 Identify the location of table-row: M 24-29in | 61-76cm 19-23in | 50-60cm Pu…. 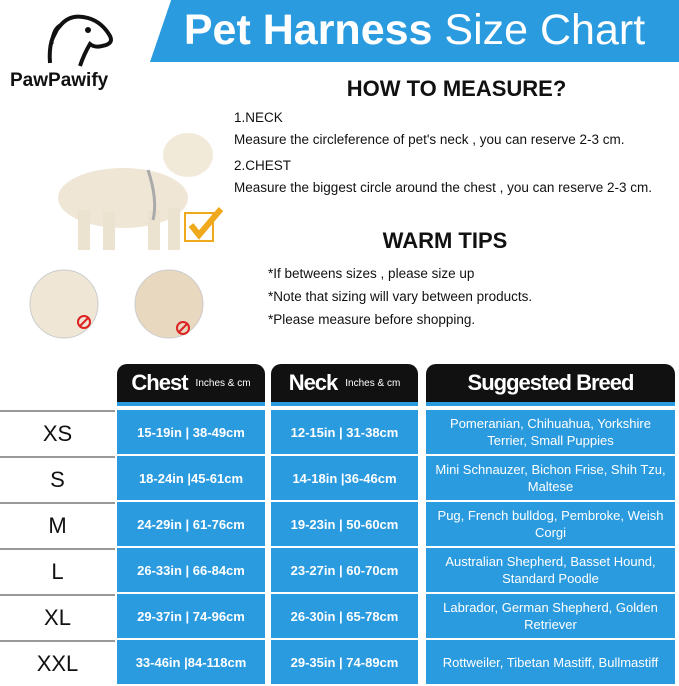
(339, 525).